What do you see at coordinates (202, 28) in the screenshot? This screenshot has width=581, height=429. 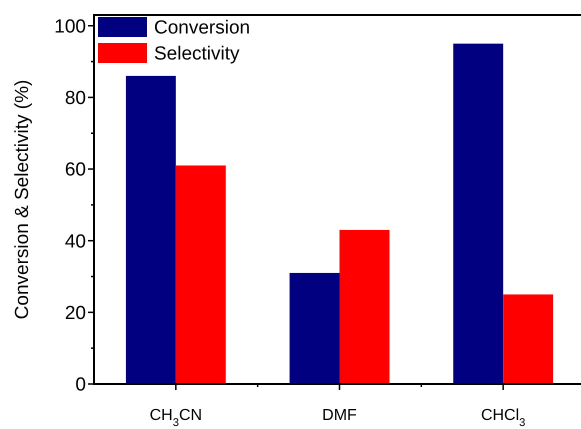 I see `legend-label: Conversion` at bounding box center [202, 28].